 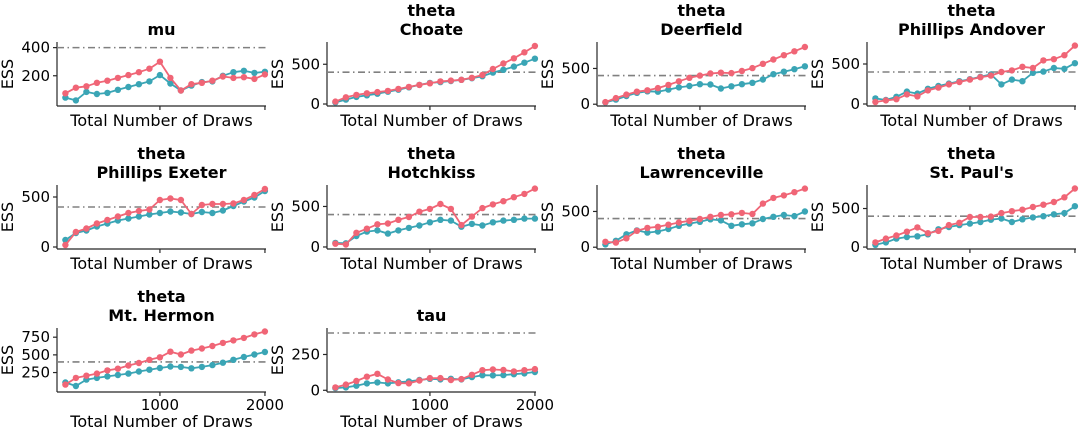 I want to click on facet-title-line: Choate, so click(x=432, y=29).